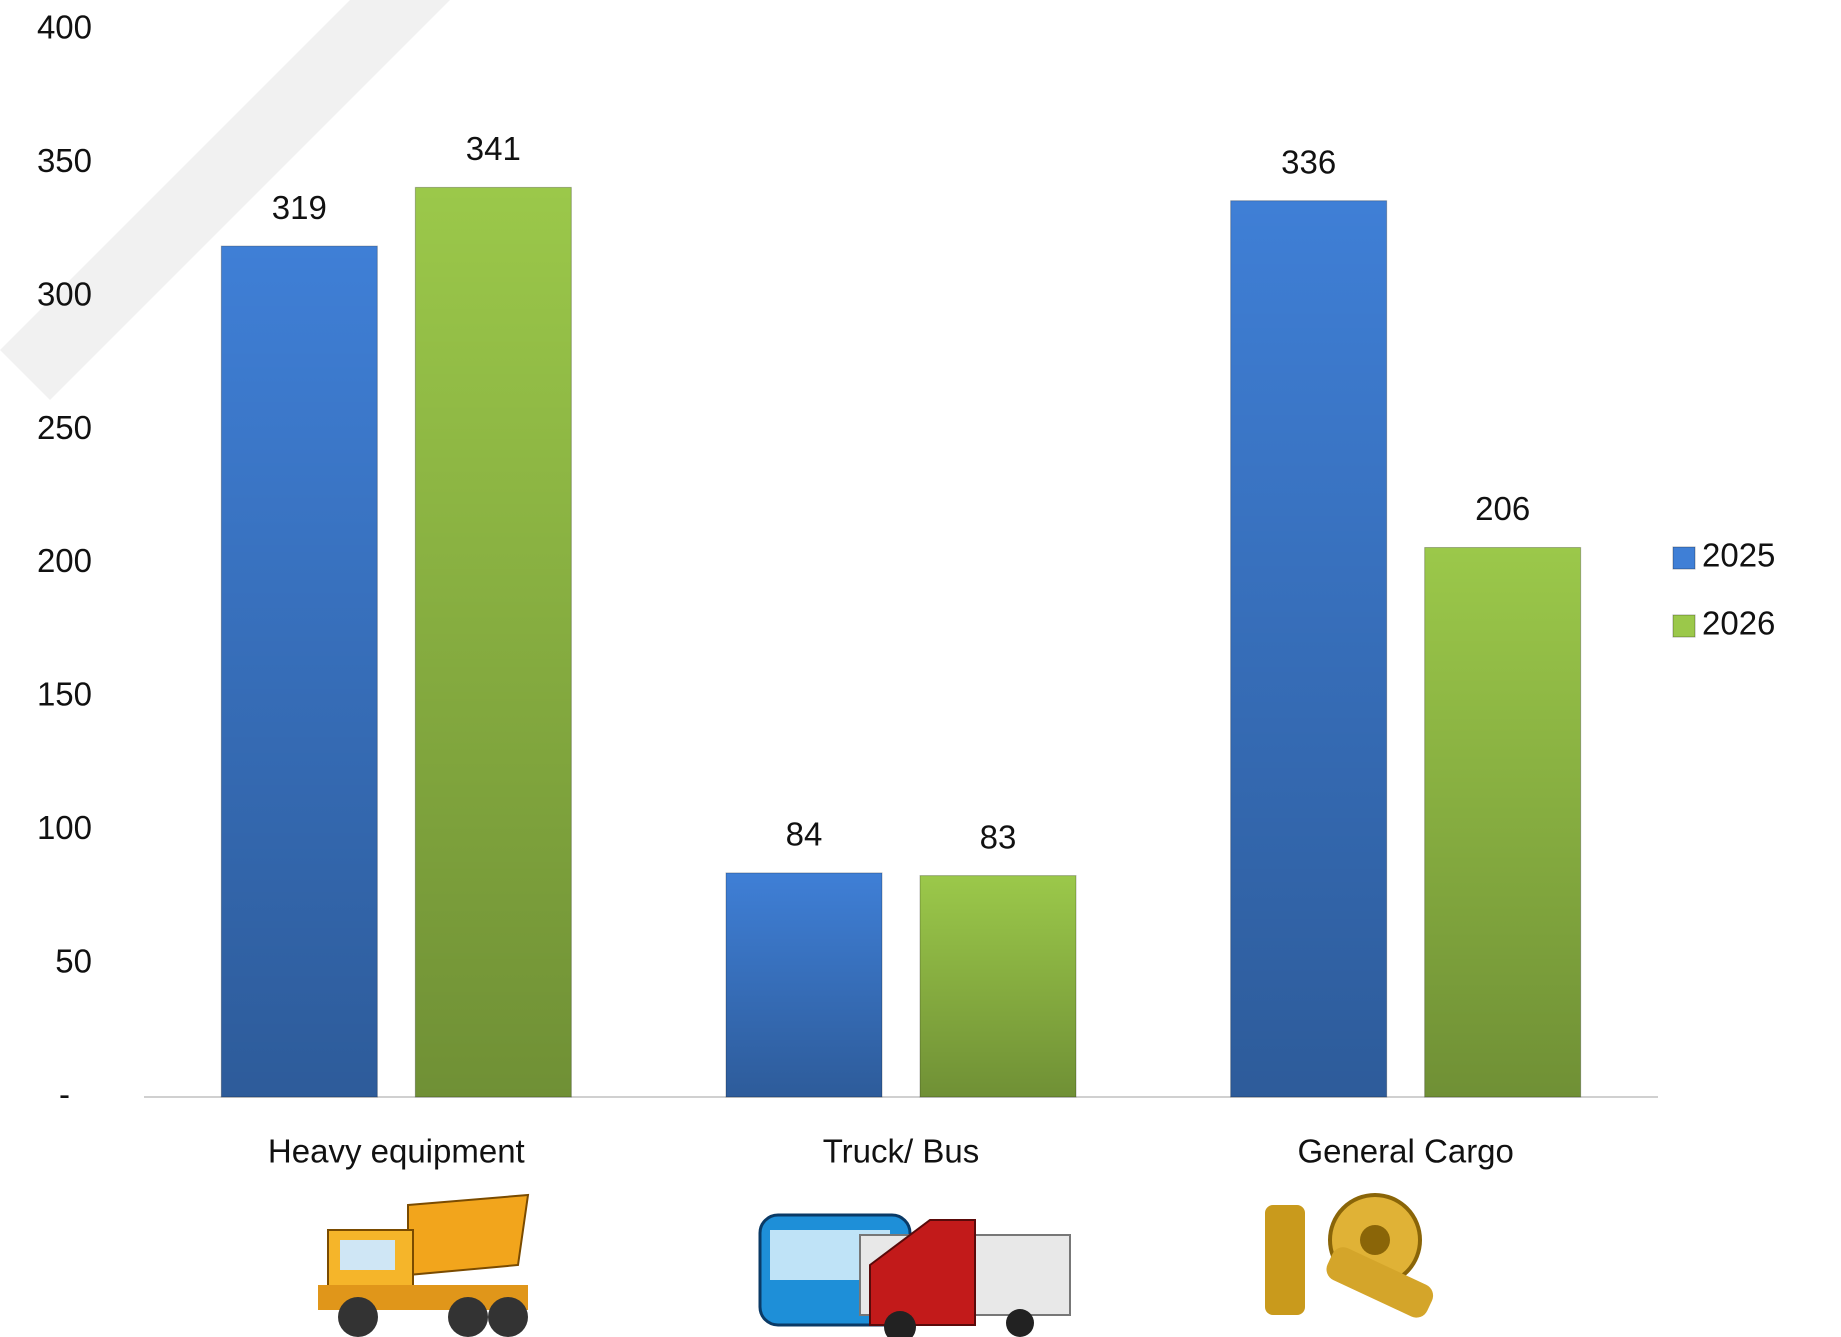  I want to click on y-tick-label: 250, so click(64, 427).